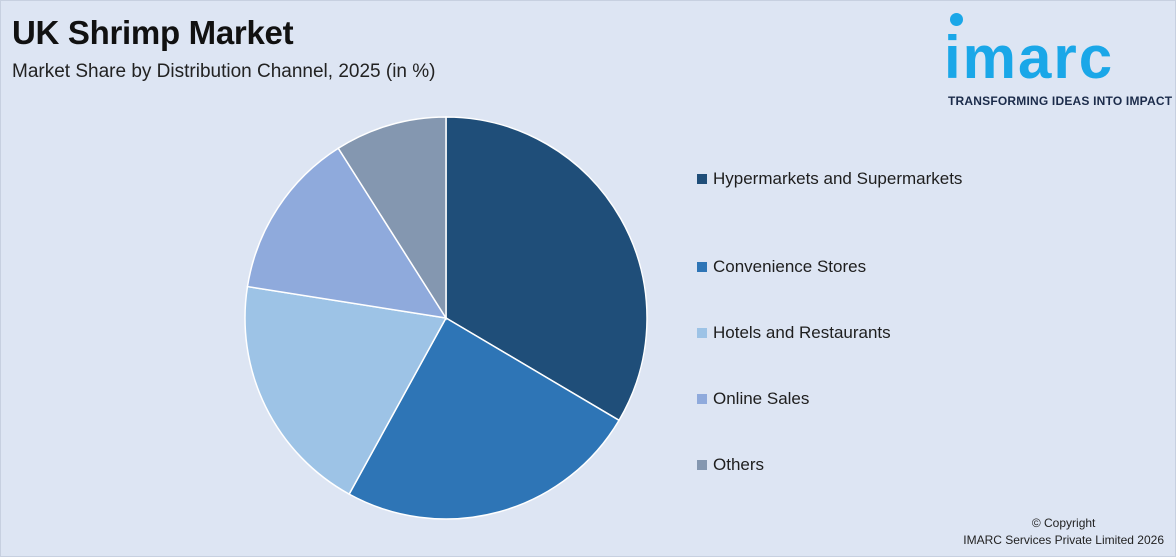  I want to click on legend-label: Online Sales, so click(761, 398).